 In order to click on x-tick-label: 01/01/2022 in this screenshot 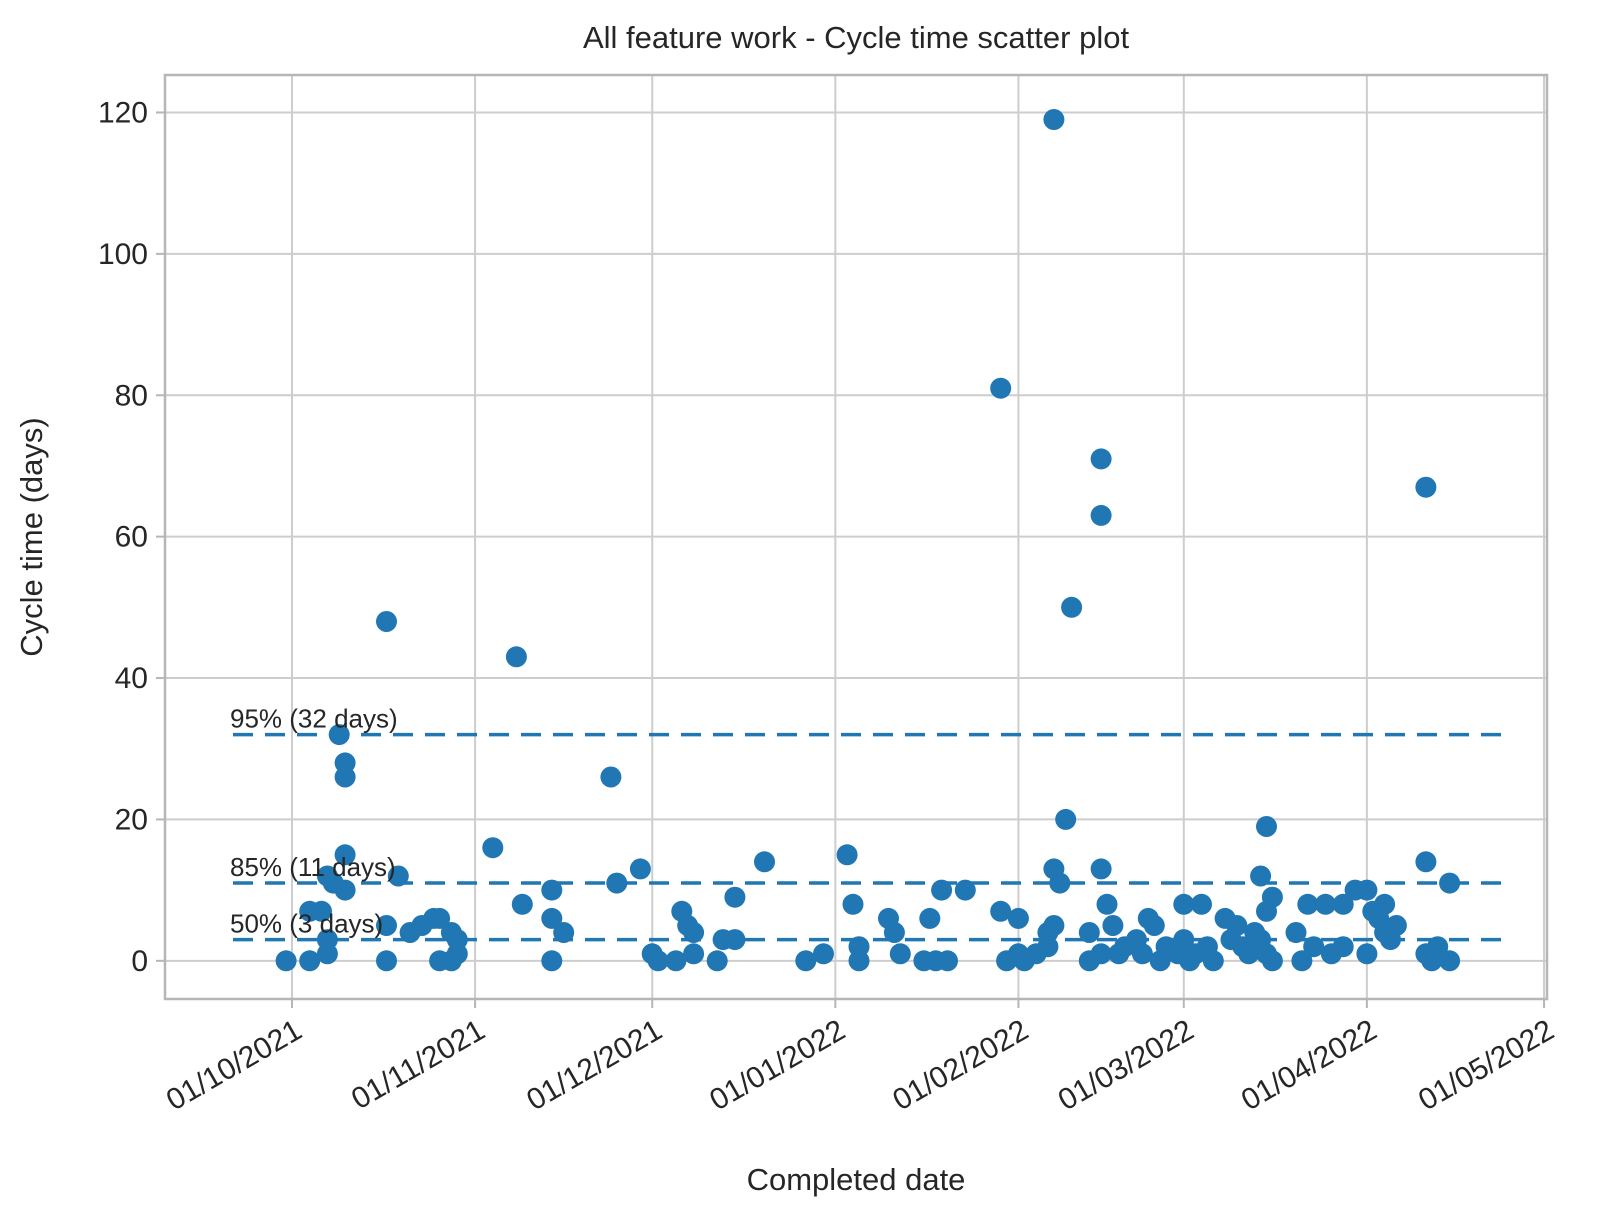, I will do `click(777, 1065)`.